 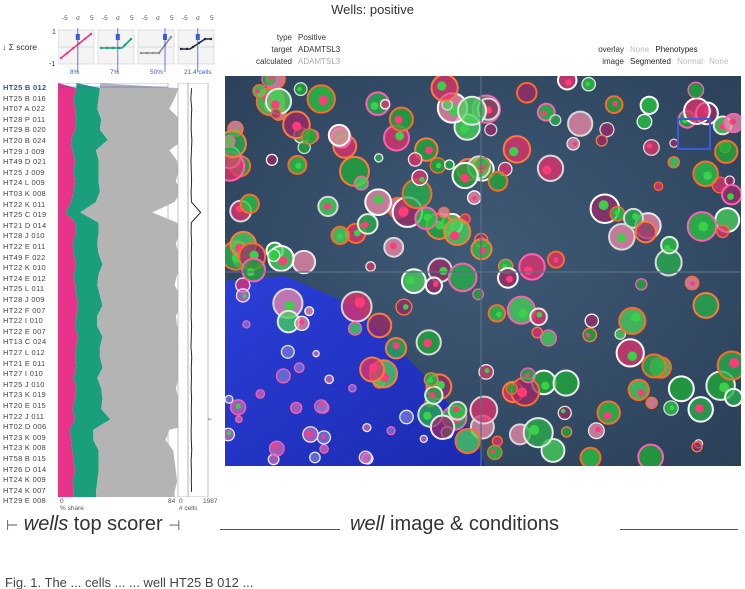 I want to click on well-row-label: HT22 E 007, so click(x=25, y=331).